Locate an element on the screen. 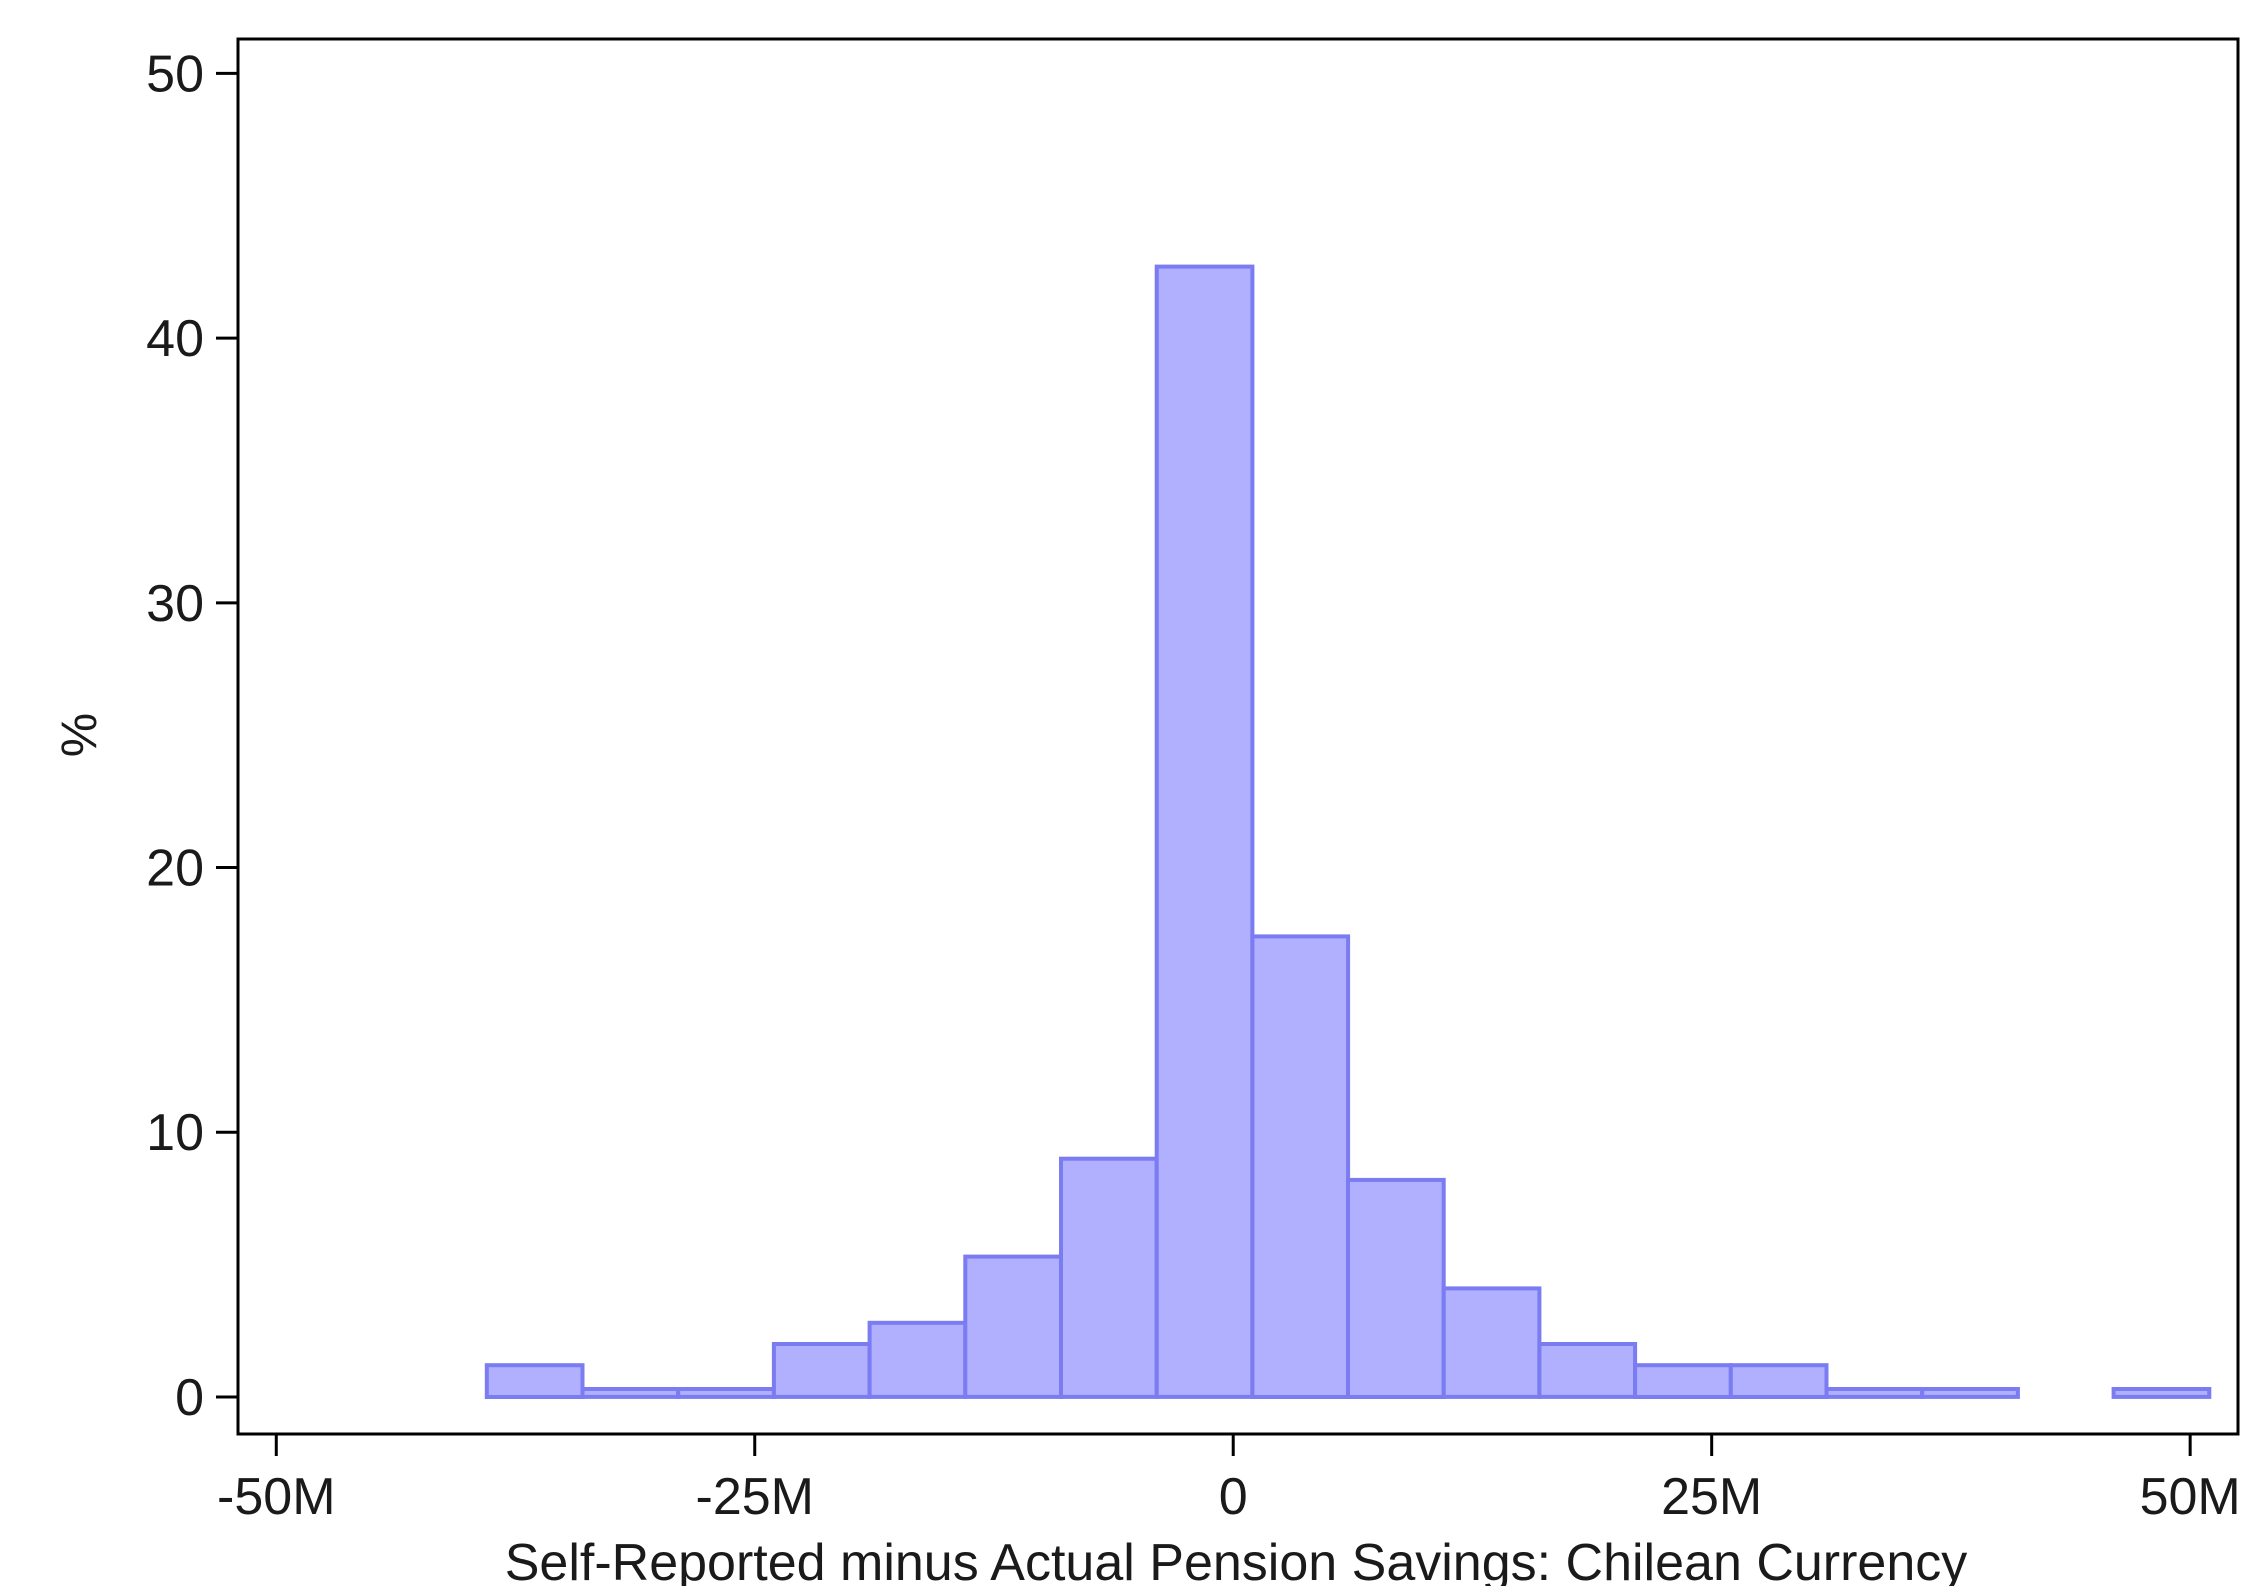 The height and width of the screenshot is (1591, 2268). y-tick-label: 40 is located at coordinates (175, 339).